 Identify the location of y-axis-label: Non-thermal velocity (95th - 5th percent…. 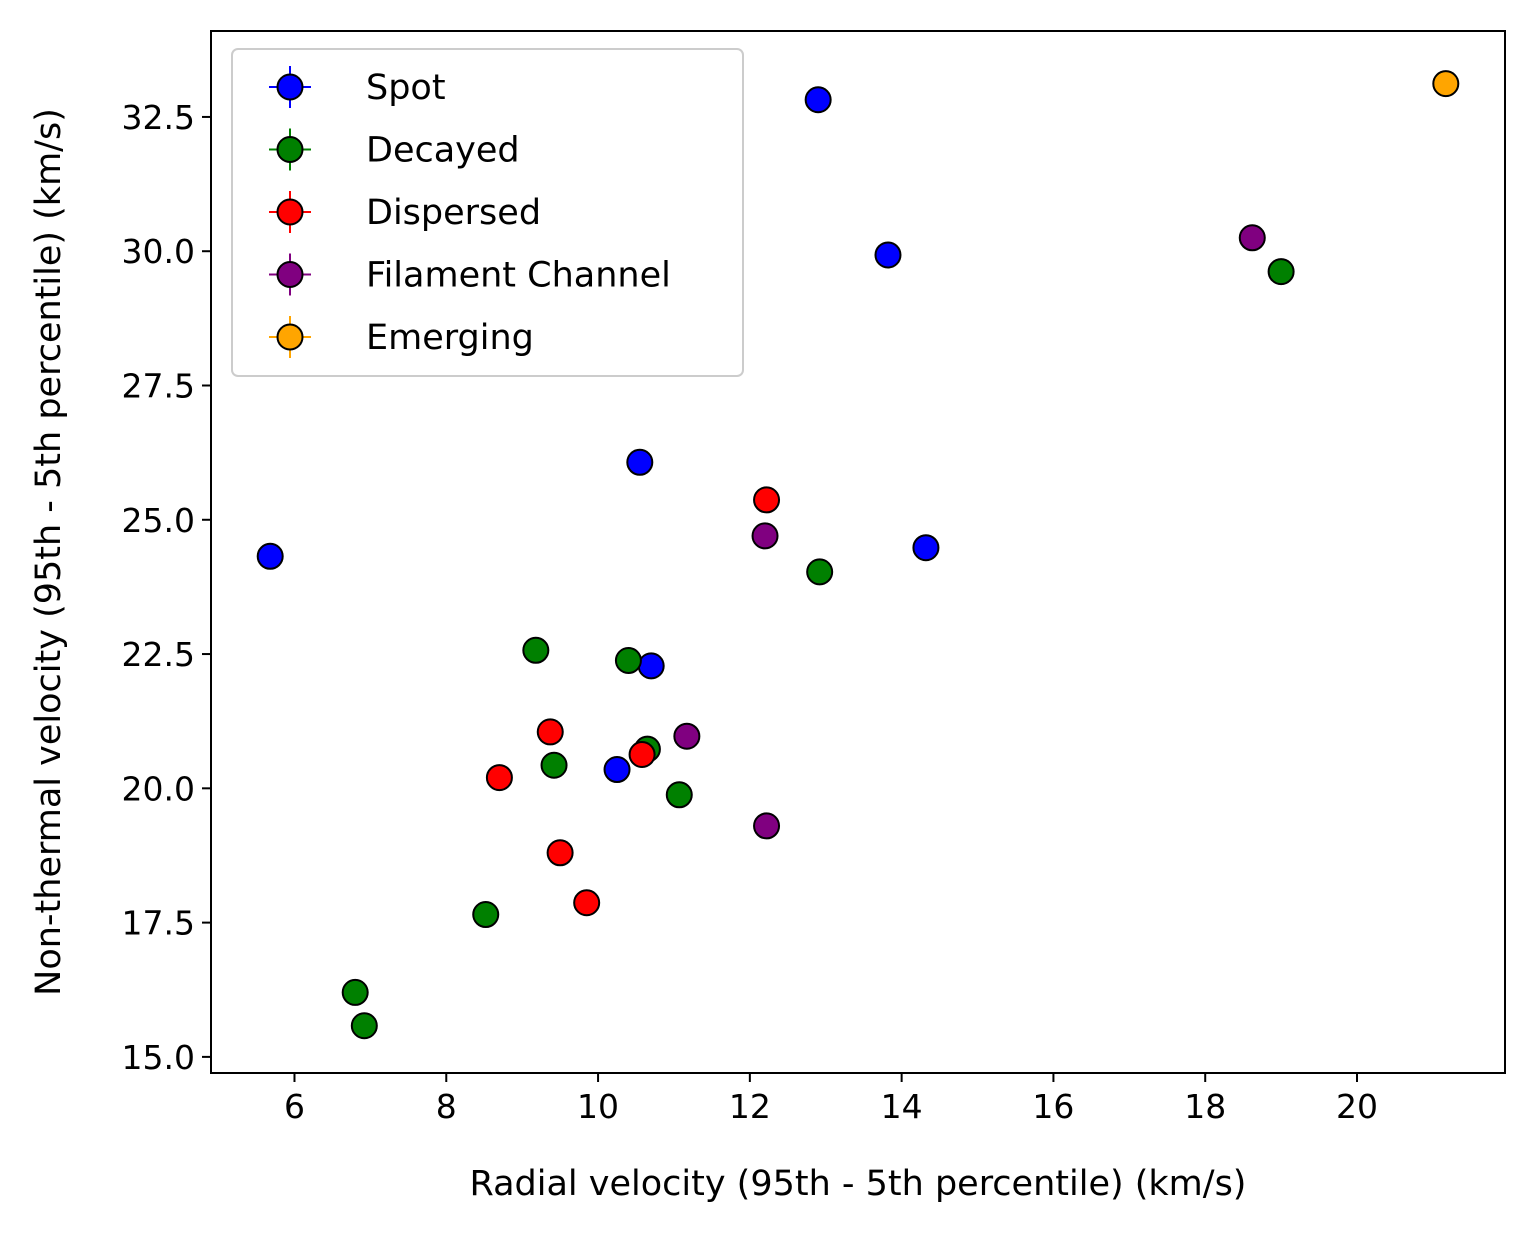
(49, 552).